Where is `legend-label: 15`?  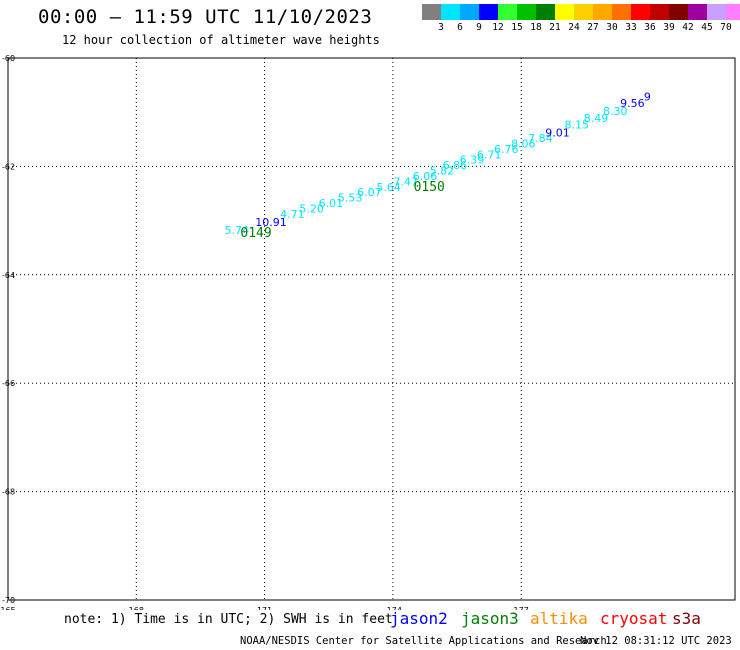
legend-label: 15 is located at coordinates (517, 27).